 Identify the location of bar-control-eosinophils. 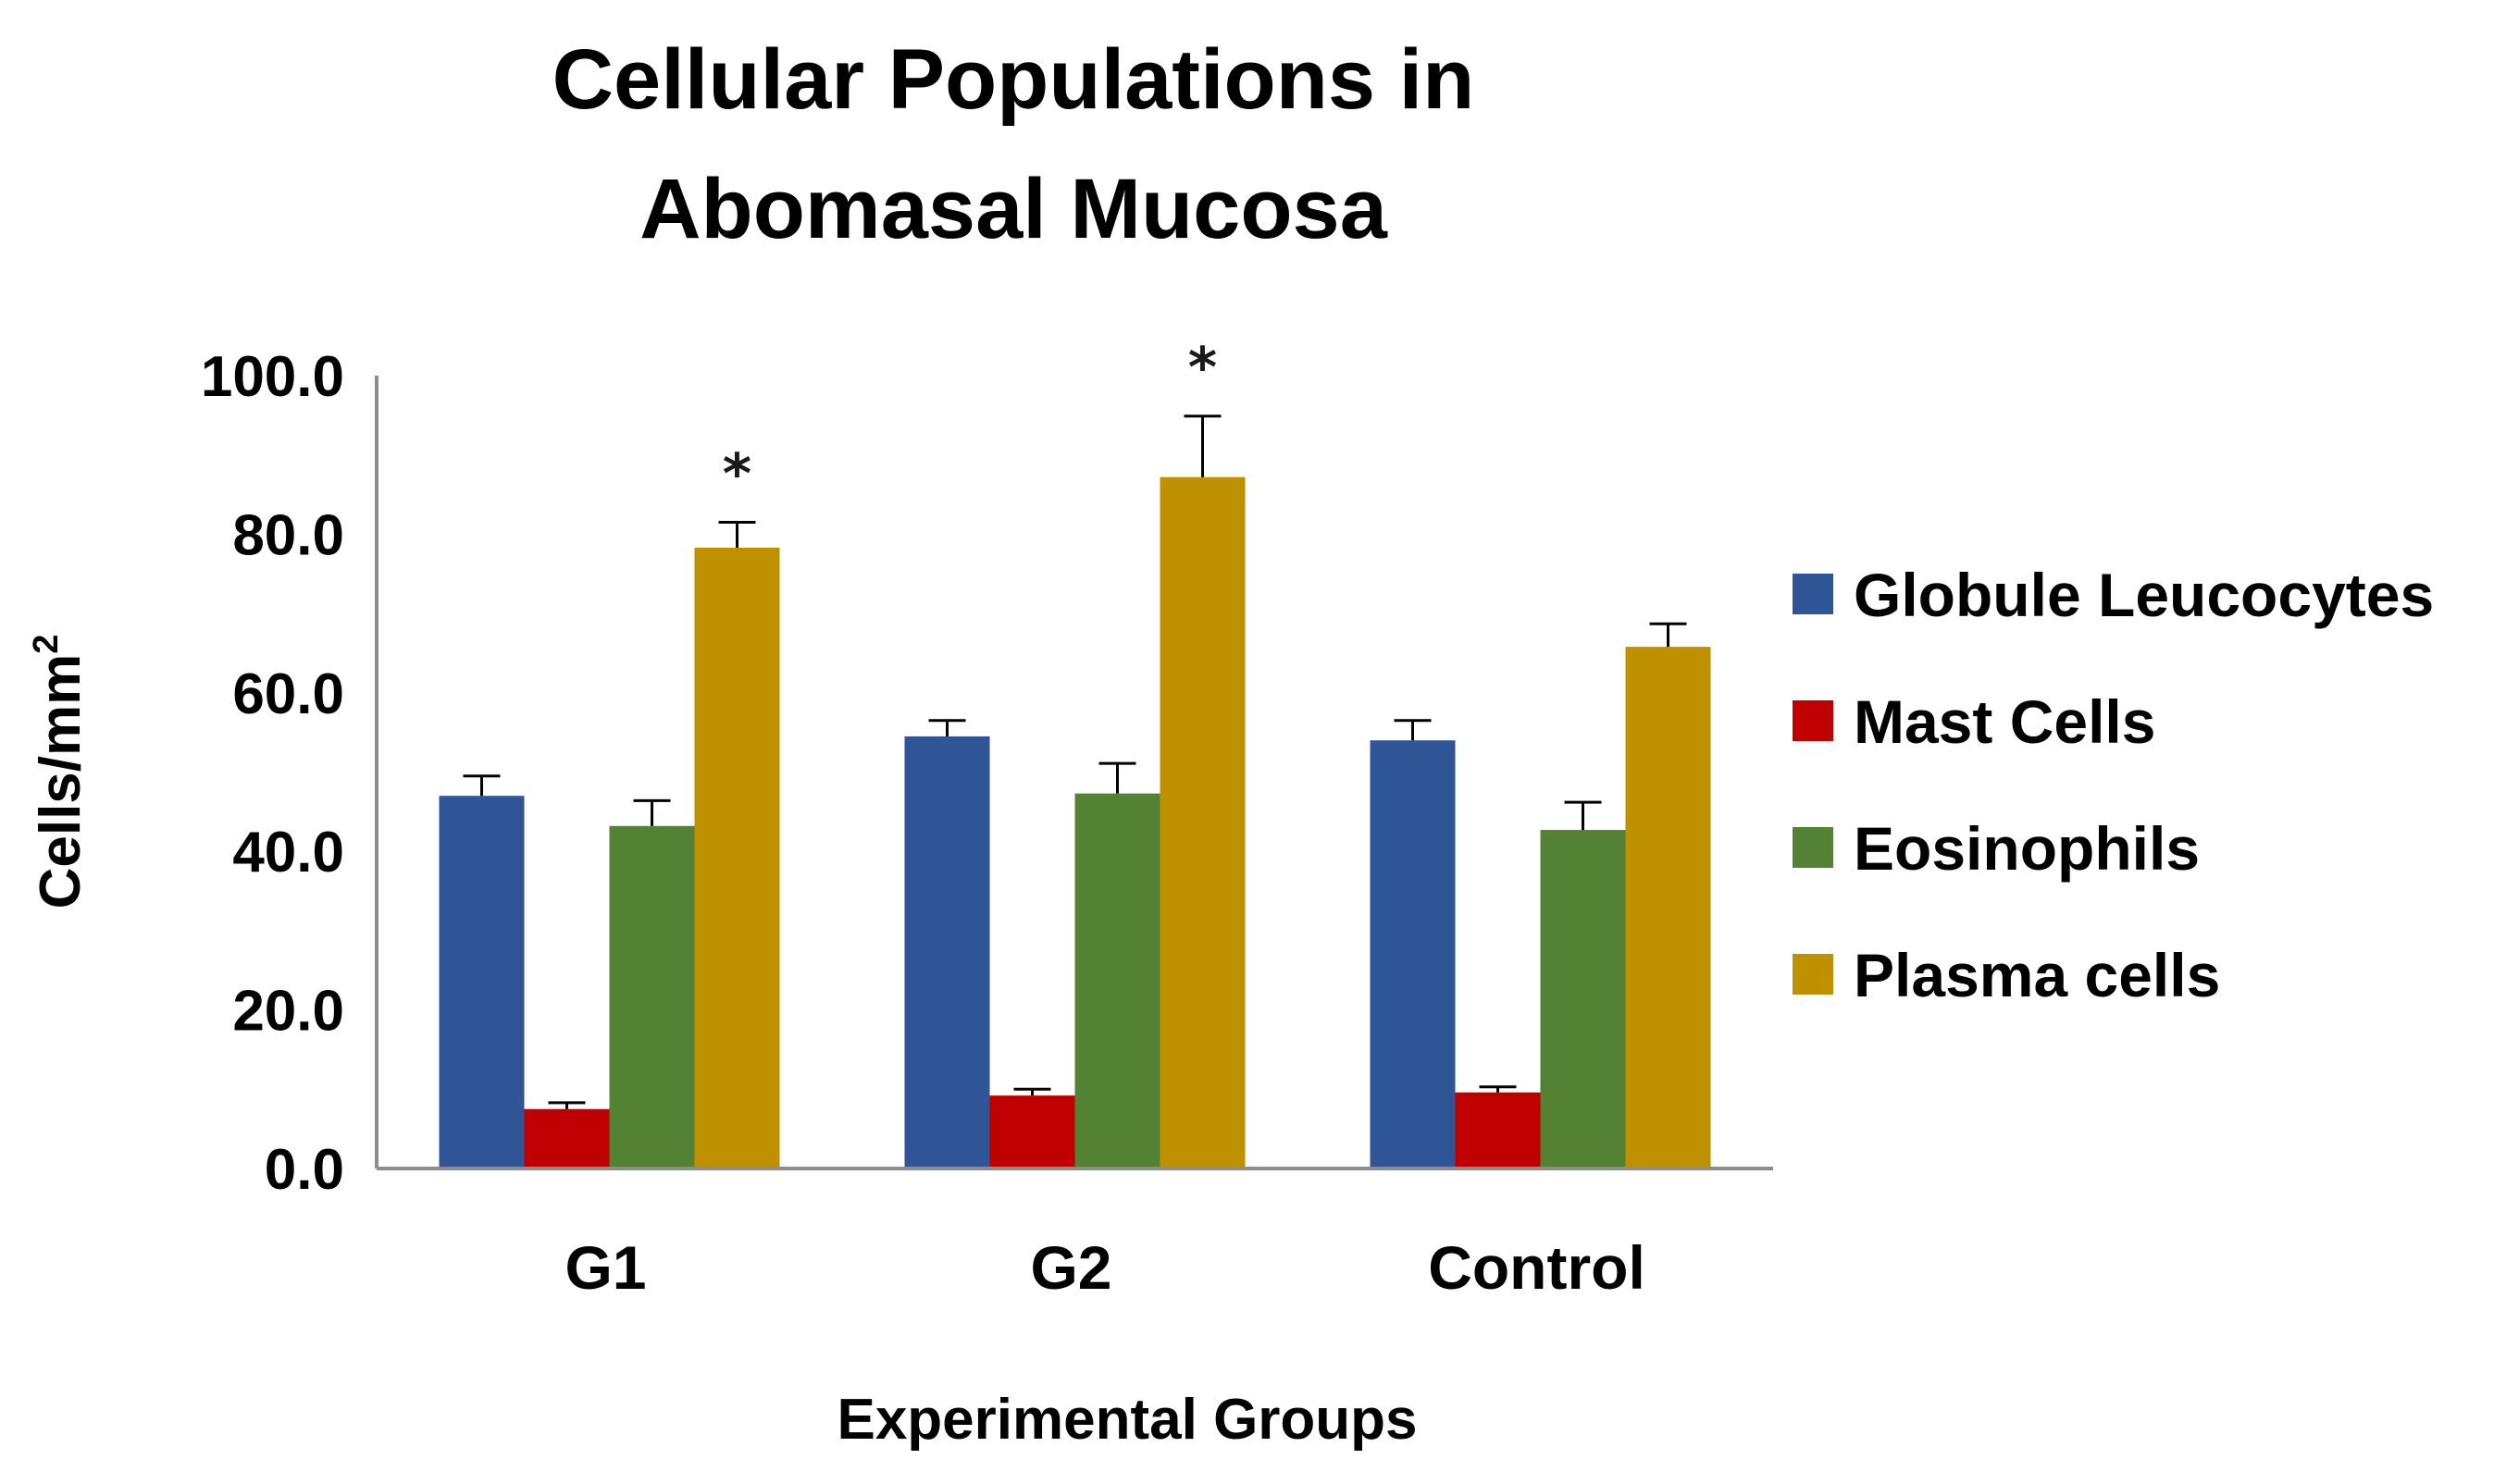
(1583, 999).